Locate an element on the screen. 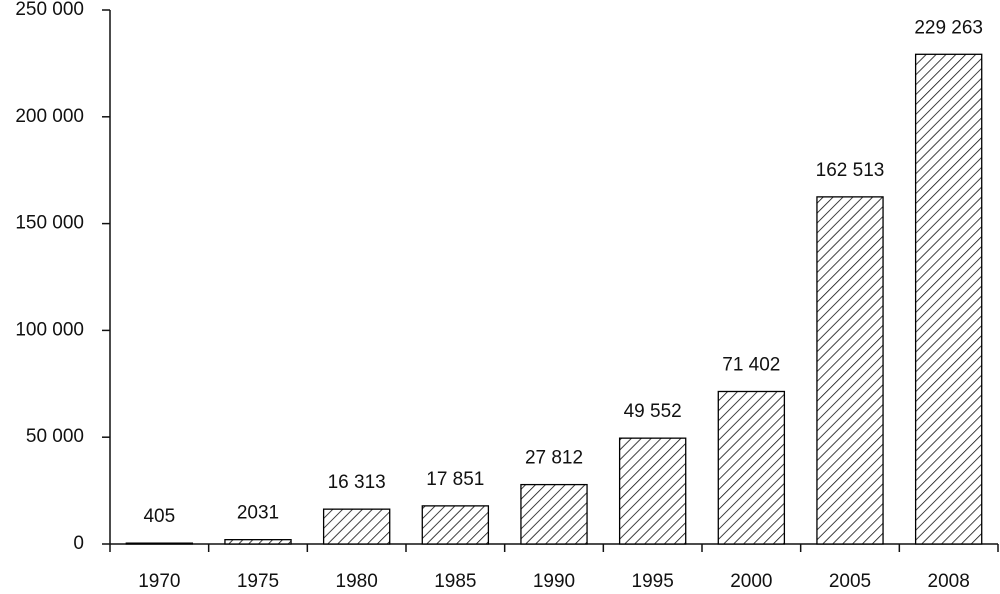 The image size is (1000, 594). value-label: 2031 is located at coordinates (258, 513).